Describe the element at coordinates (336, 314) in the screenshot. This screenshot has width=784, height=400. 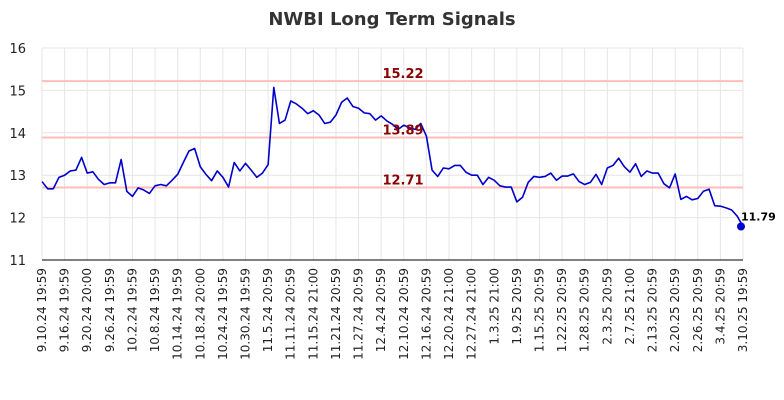
I see `x-tick-label: 11.21.24 20:59` at that location.